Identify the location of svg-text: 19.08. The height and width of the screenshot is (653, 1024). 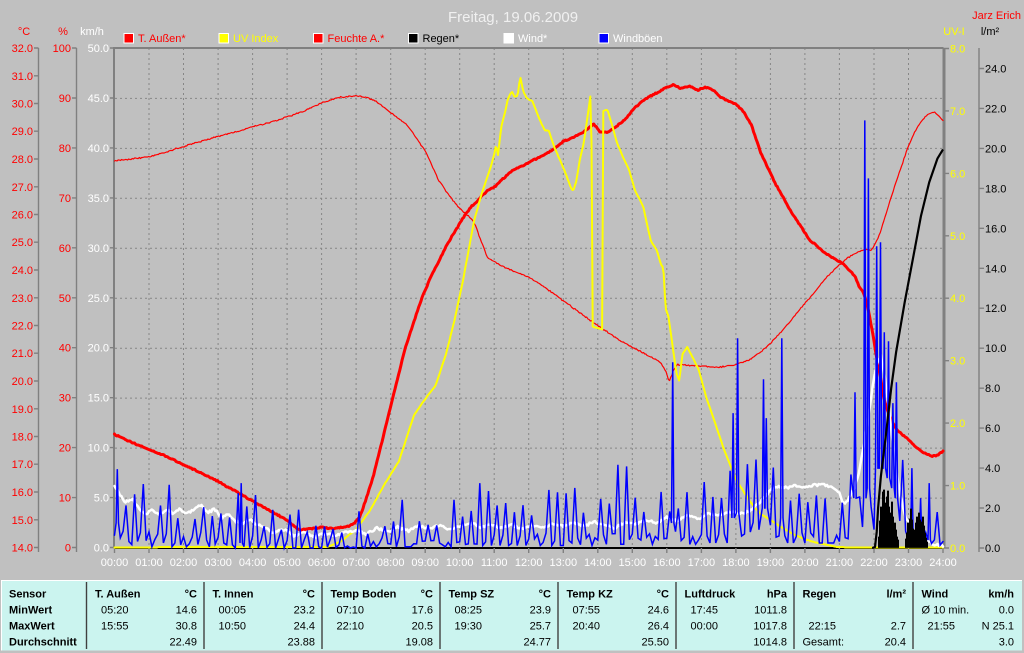
(419, 642).